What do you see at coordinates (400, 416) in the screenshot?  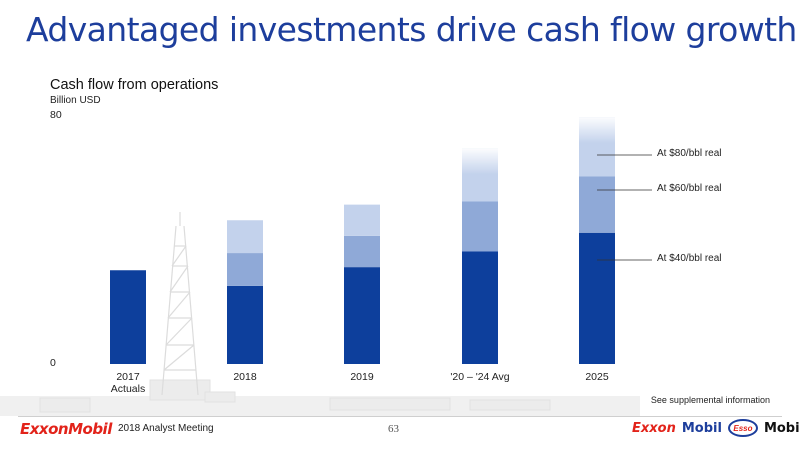 I see `footer-divider` at bounding box center [400, 416].